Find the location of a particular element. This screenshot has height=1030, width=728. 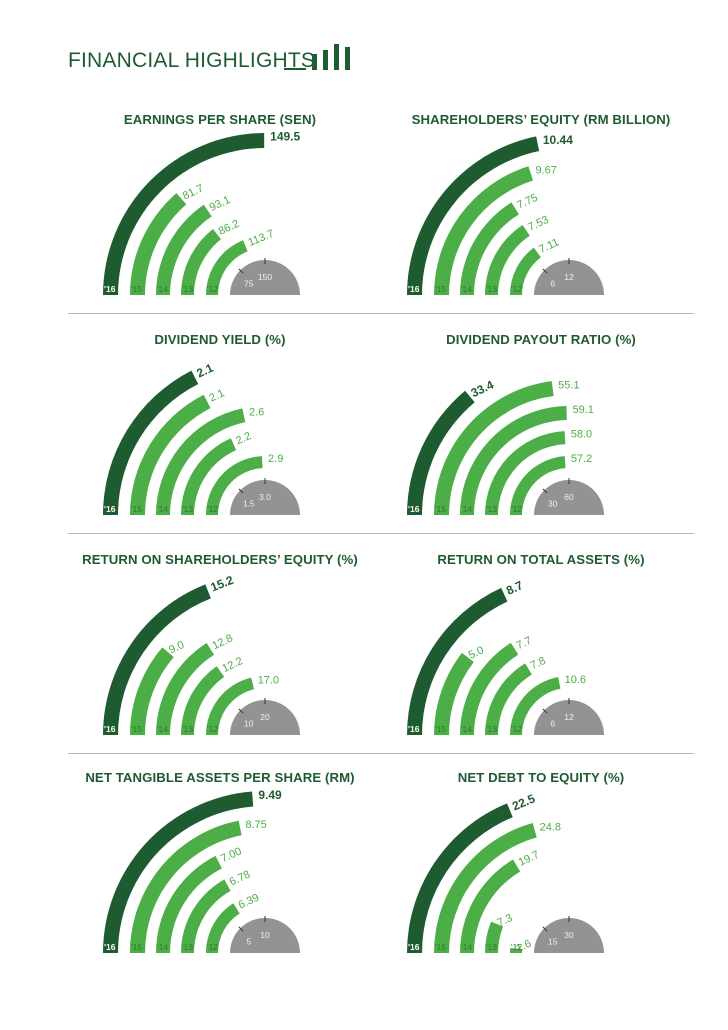

data-label: 7.7 is located at coordinates (524, 643).